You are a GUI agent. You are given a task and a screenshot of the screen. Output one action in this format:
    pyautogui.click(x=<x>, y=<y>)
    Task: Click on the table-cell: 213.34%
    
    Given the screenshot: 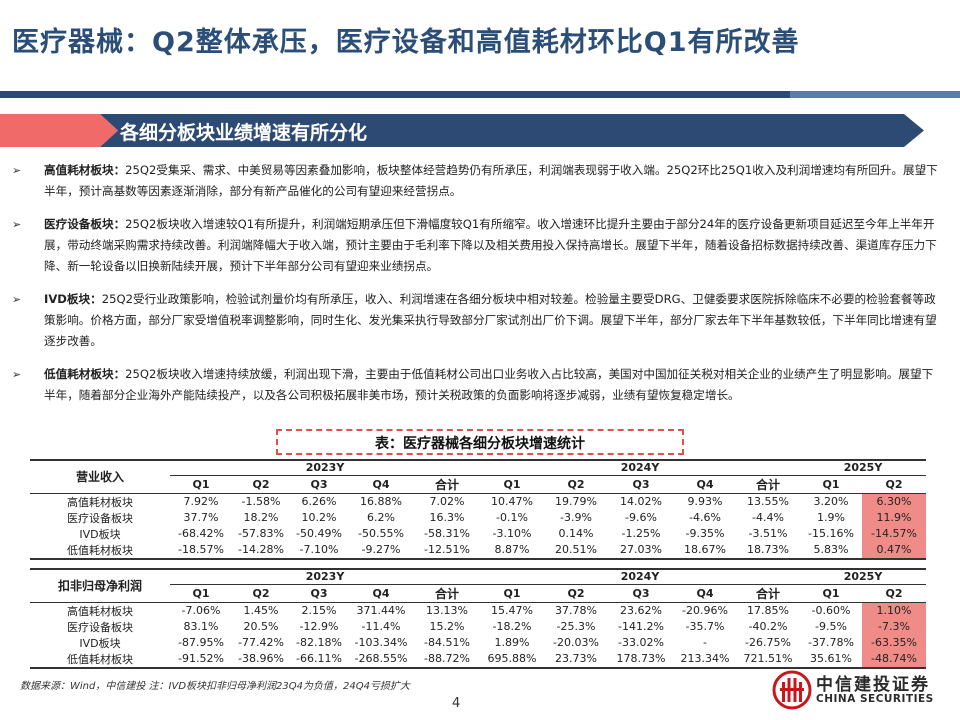 What is the action you would take?
    pyautogui.click(x=705, y=659)
    